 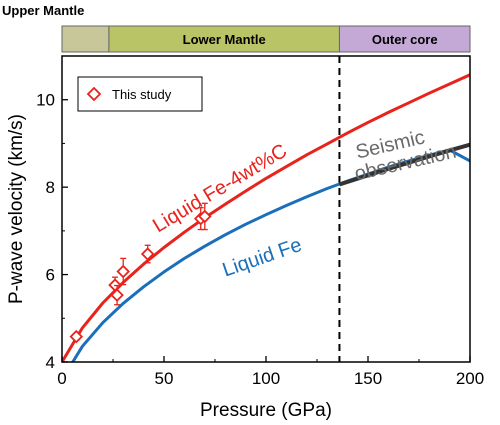 I want to click on region-label-outer-core: Outer core, so click(x=405, y=39).